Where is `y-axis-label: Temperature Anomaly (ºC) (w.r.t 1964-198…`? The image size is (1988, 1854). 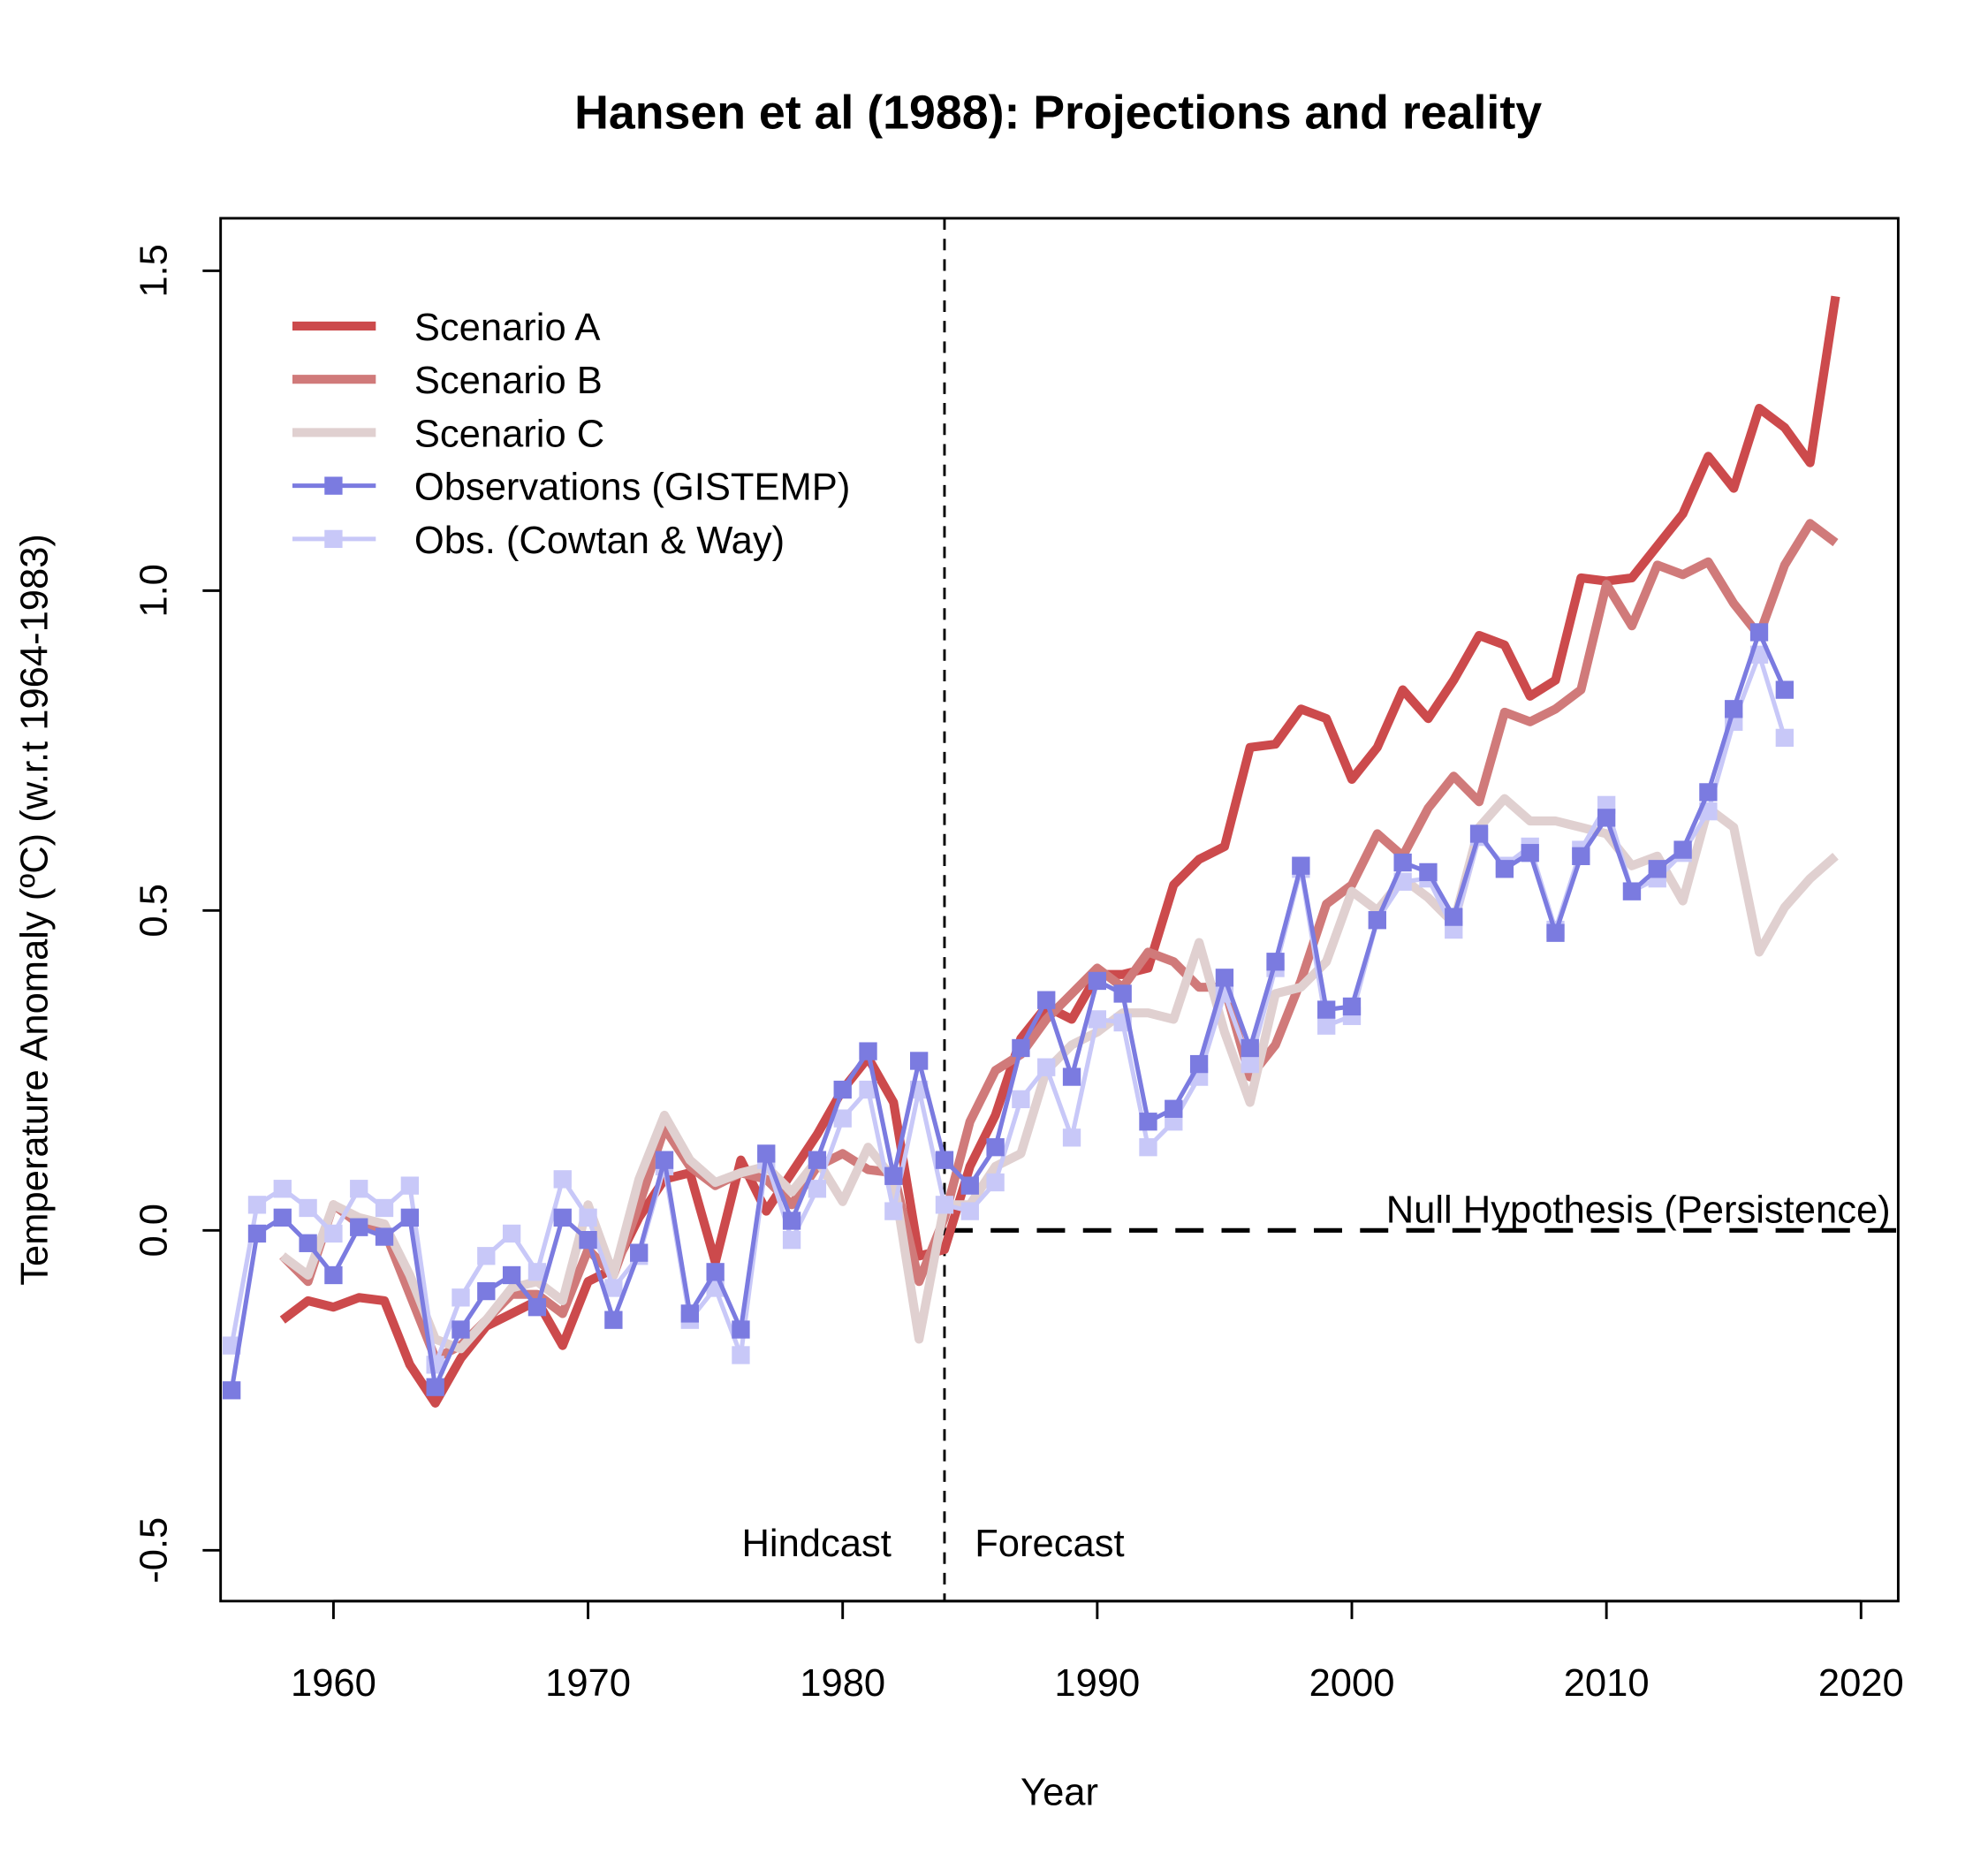 y-axis-label: Temperature Anomaly (ºC) (w.r.t 1964-198… is located at coordinates (35, 910).